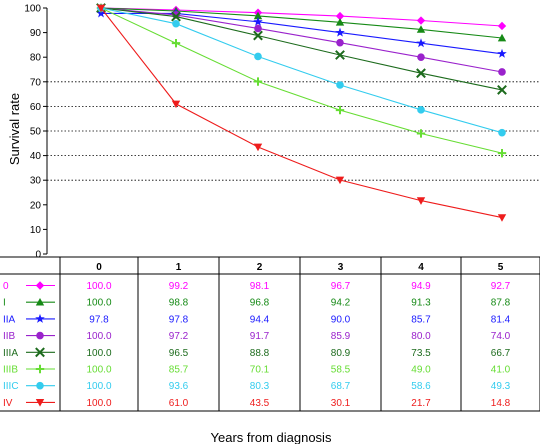  What do you see at coordinates (36, 205) in the screenshot?
I see `y-tick-label: 20` at bounding box center [36, 205].